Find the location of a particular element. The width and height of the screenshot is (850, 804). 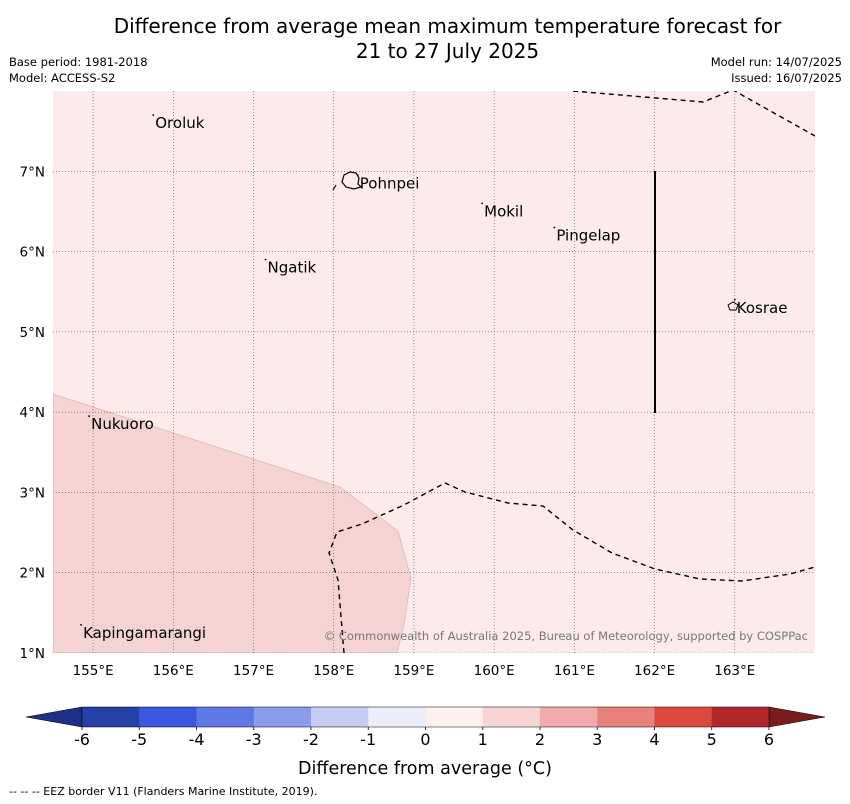

longitude-tick-label: 159°E is located at coordinates (413, 671).